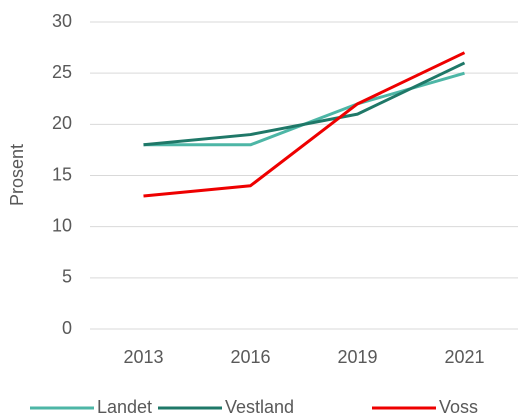 This screenshot has width=520, height=418. Describe the element at coordinates (62, 21) in the screenshot. I see `y-tick-label: 30` at that location.